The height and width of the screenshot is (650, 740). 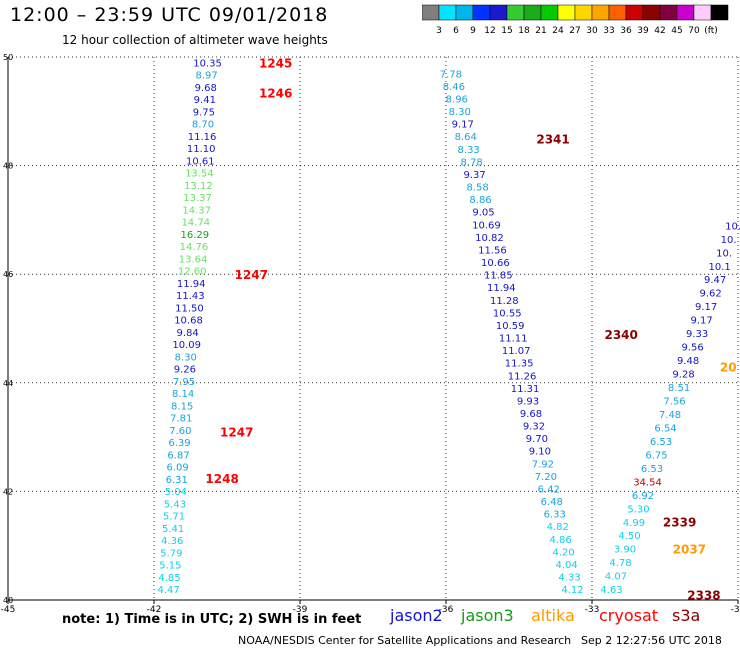 What do you see at coordinates (192, 272) in the screenshot?
I see `wave-height-value: 12.60` at bounding box center [192, 272].